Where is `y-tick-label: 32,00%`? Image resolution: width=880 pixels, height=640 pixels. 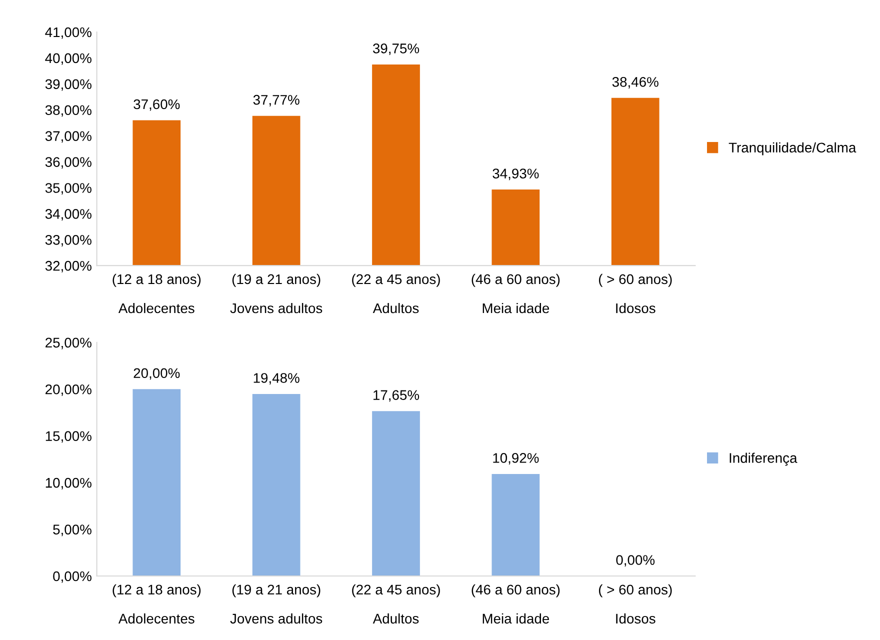 y-tick-label: 32,00% is located at coordinates (68, 266).